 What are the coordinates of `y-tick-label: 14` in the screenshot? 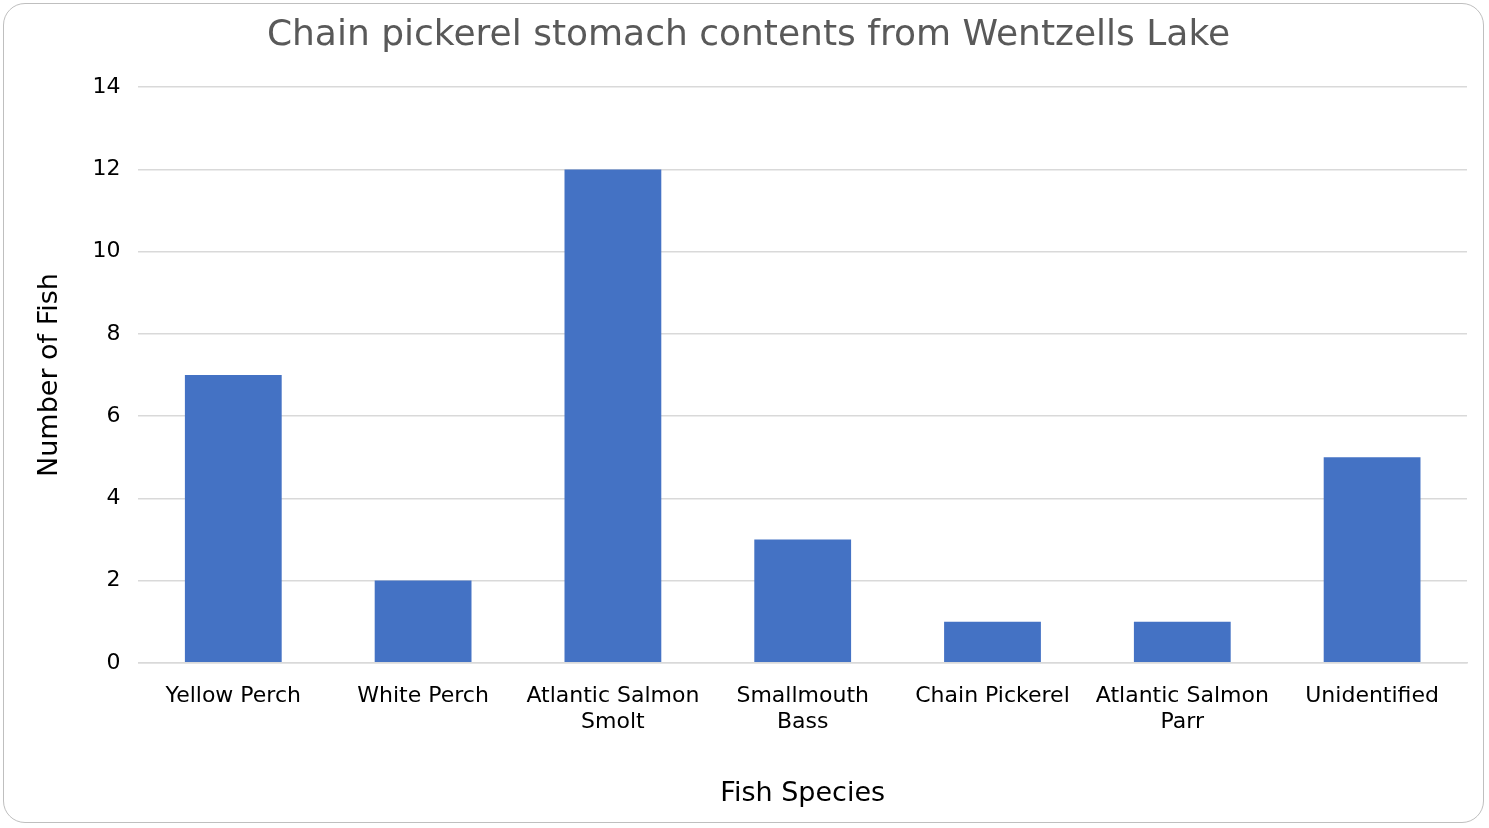 It's located at (106, 85).